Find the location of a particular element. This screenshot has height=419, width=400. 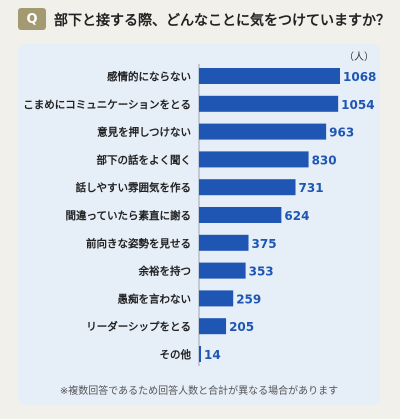

category-label: その他 is located at coordinates (176, 354).